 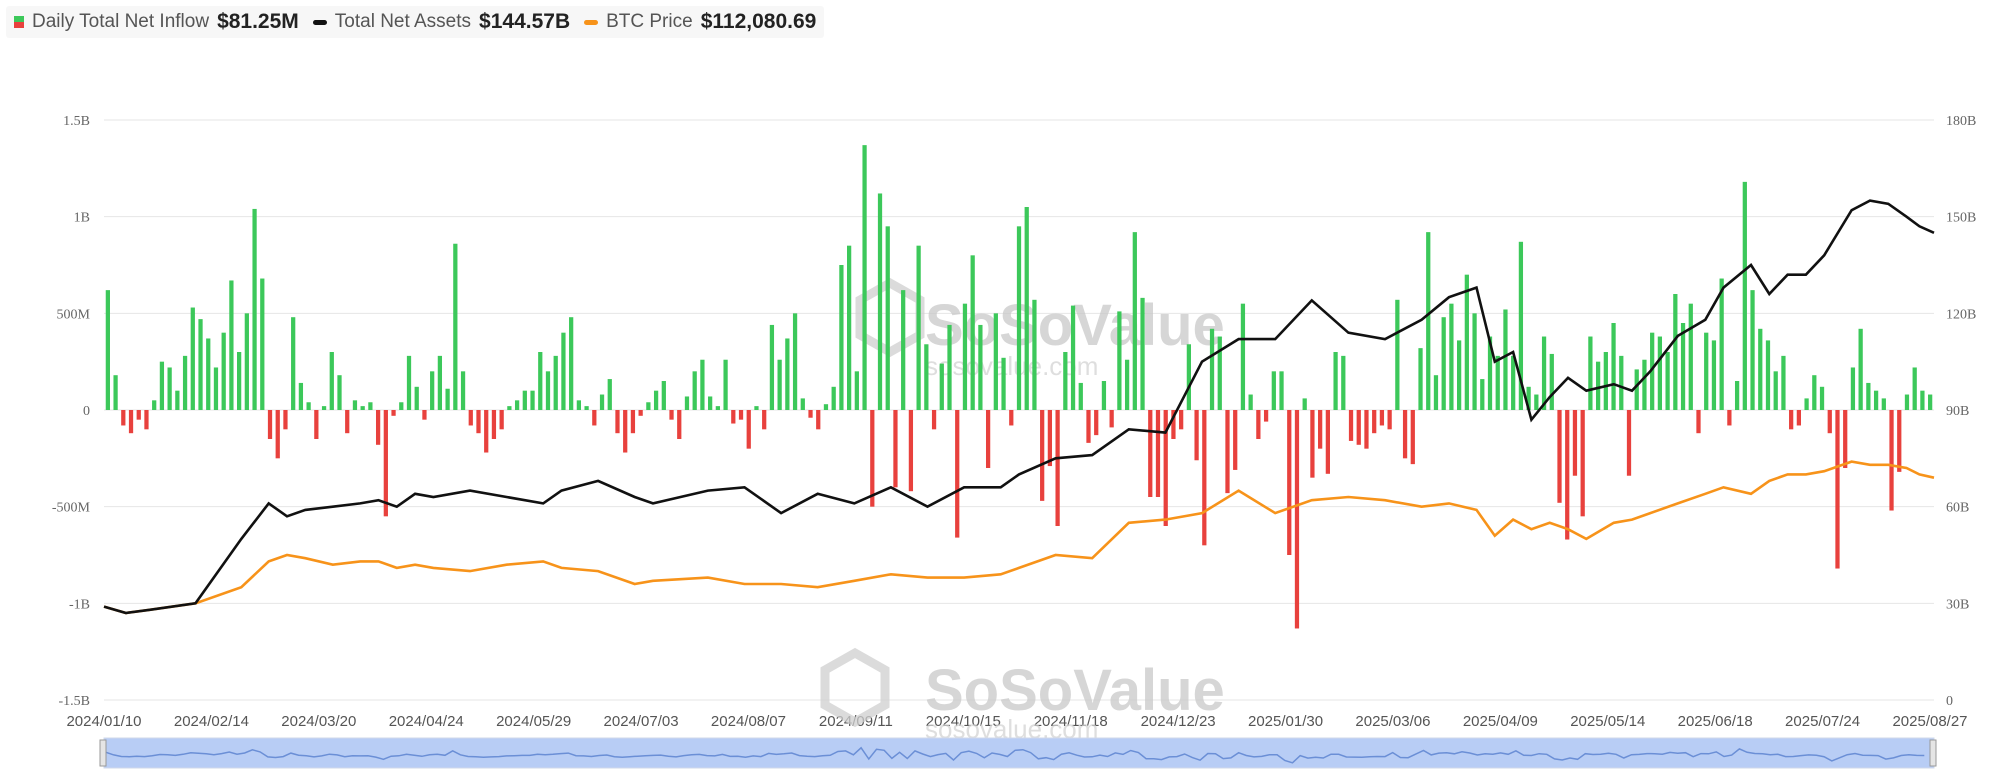 What do you see at coordinates (103, 753) in the screenshot?
I see `navigator-left-handle` at bounding box center [103, 753].